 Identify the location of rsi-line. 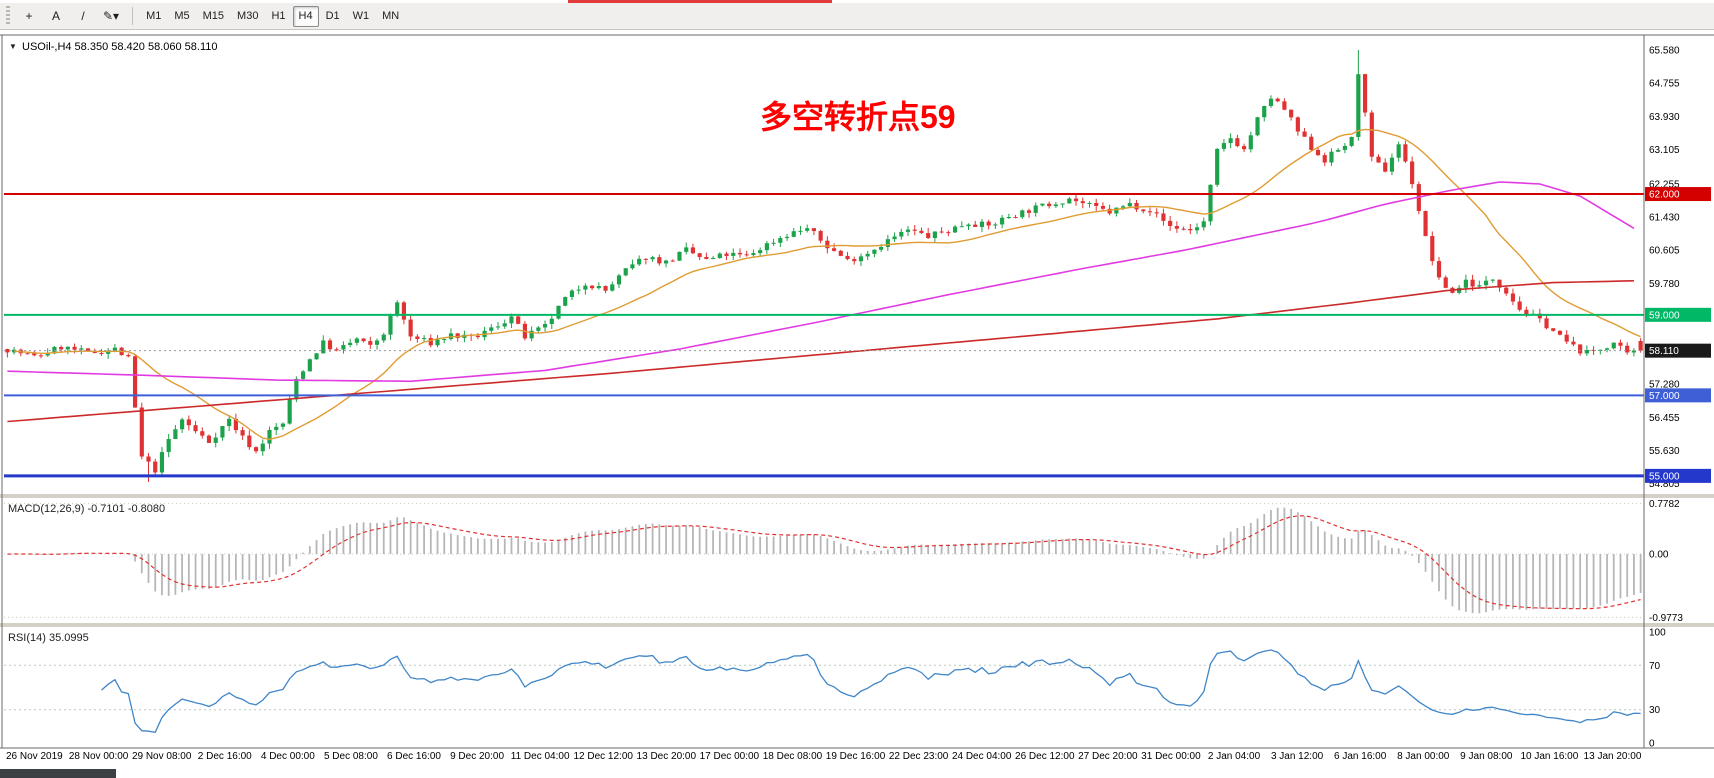
(871, 691).